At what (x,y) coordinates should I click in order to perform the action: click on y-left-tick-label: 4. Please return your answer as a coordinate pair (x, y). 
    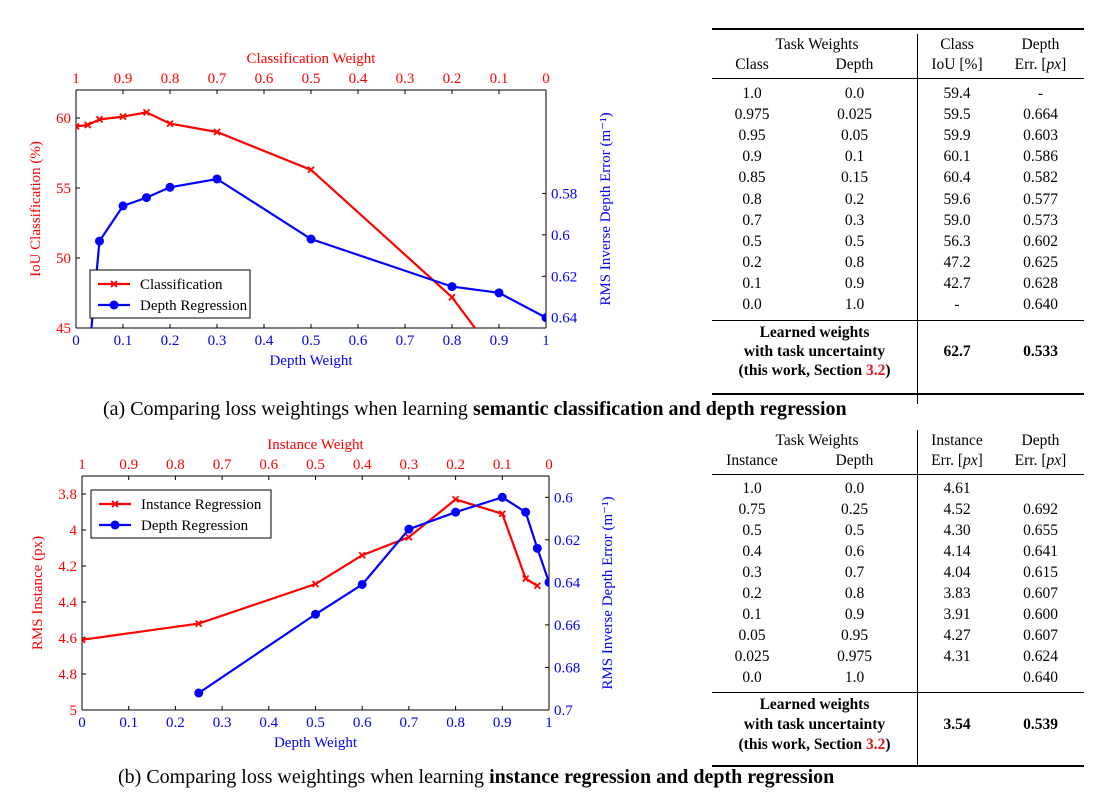
    Looking at the image, I should click on (74, 531).